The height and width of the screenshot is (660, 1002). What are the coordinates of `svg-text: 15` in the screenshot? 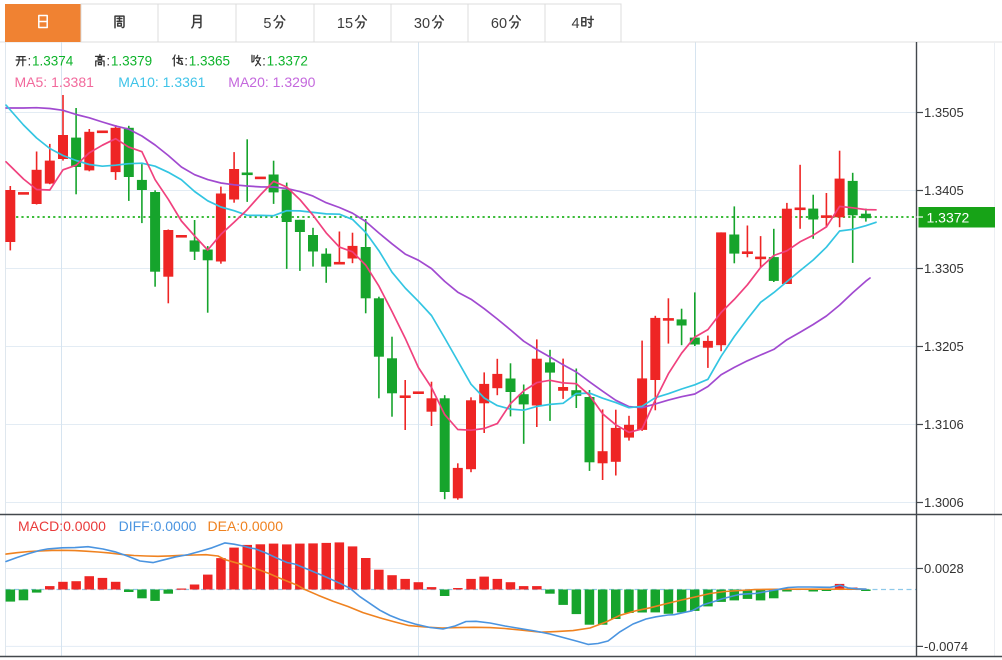 It's located at (345, 24).